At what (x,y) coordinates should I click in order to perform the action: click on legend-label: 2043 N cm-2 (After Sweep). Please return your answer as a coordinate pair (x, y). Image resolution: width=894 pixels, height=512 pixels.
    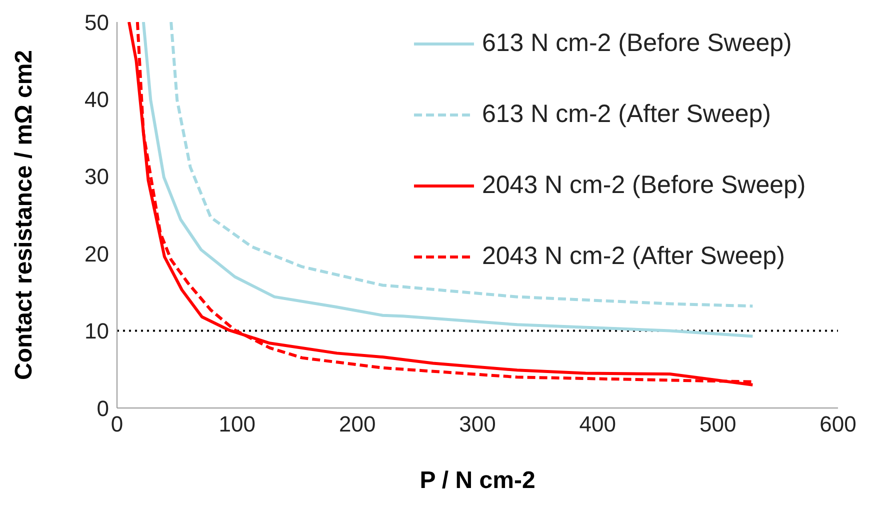
    Looking at the image, I should click on (633, 256).